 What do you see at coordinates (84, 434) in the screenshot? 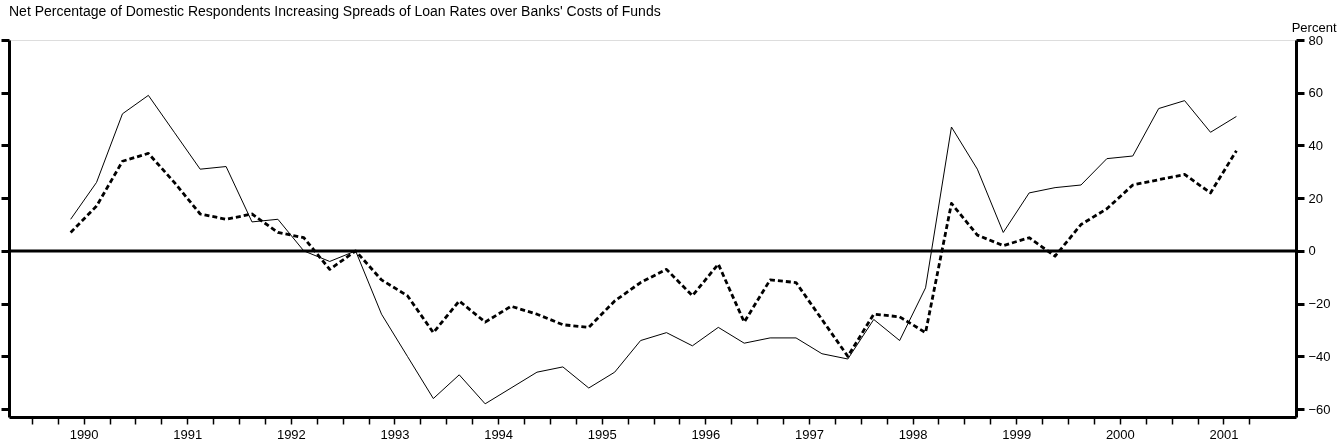
I see `x-tick-label: 1990` at bounding box center [84, 434].